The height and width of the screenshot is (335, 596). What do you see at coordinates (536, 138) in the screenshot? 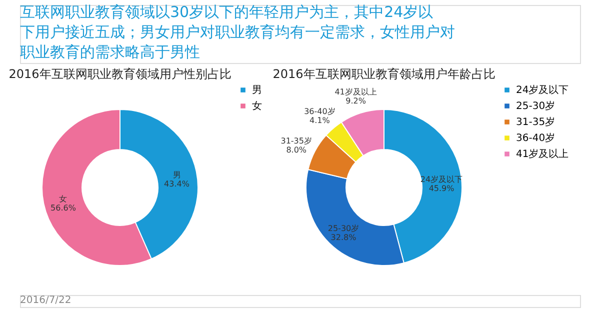
I see `legend-label: 36-40岁` at bounding box center [536, 138].